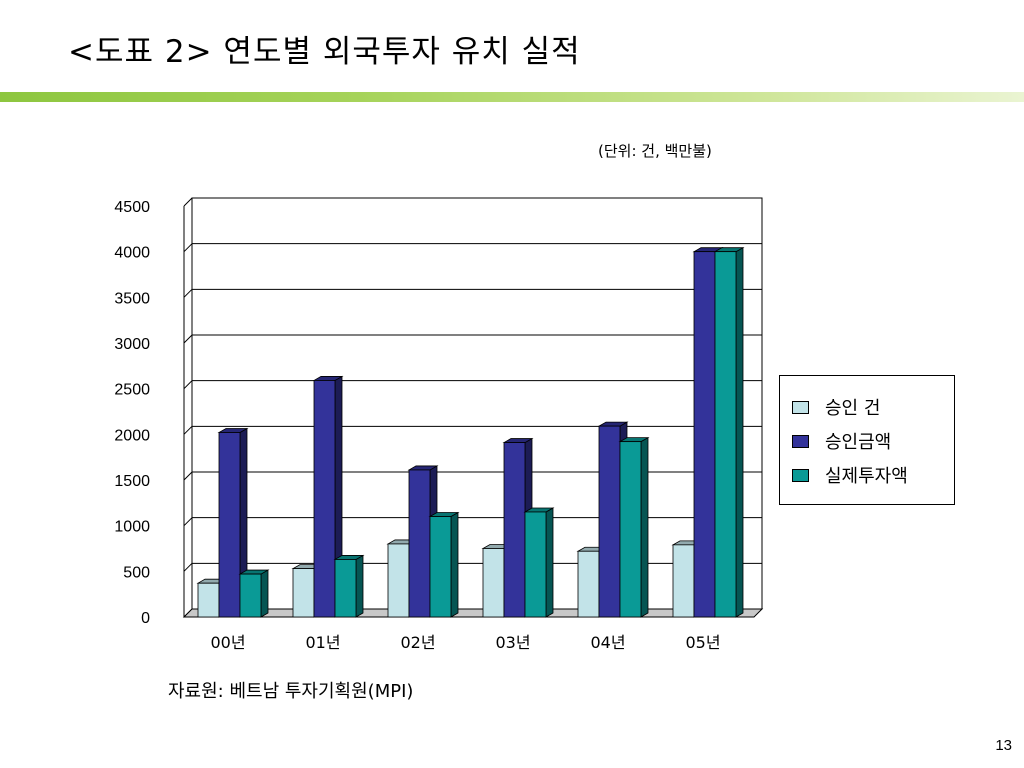 The height and width of the screenshot is (768, 1024). What do you see at coordinates (132, 298) in the screenshot?
I see `y-tick-label: 3500` at bounding box center [132, 298].